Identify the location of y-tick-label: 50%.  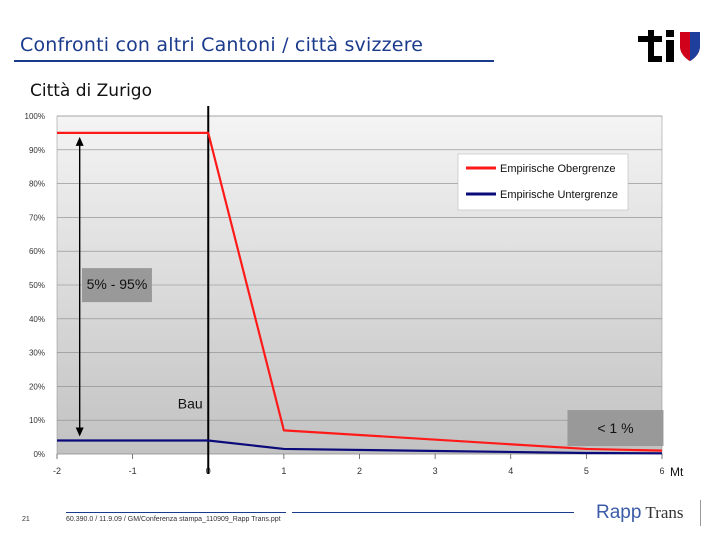
(37, 285).